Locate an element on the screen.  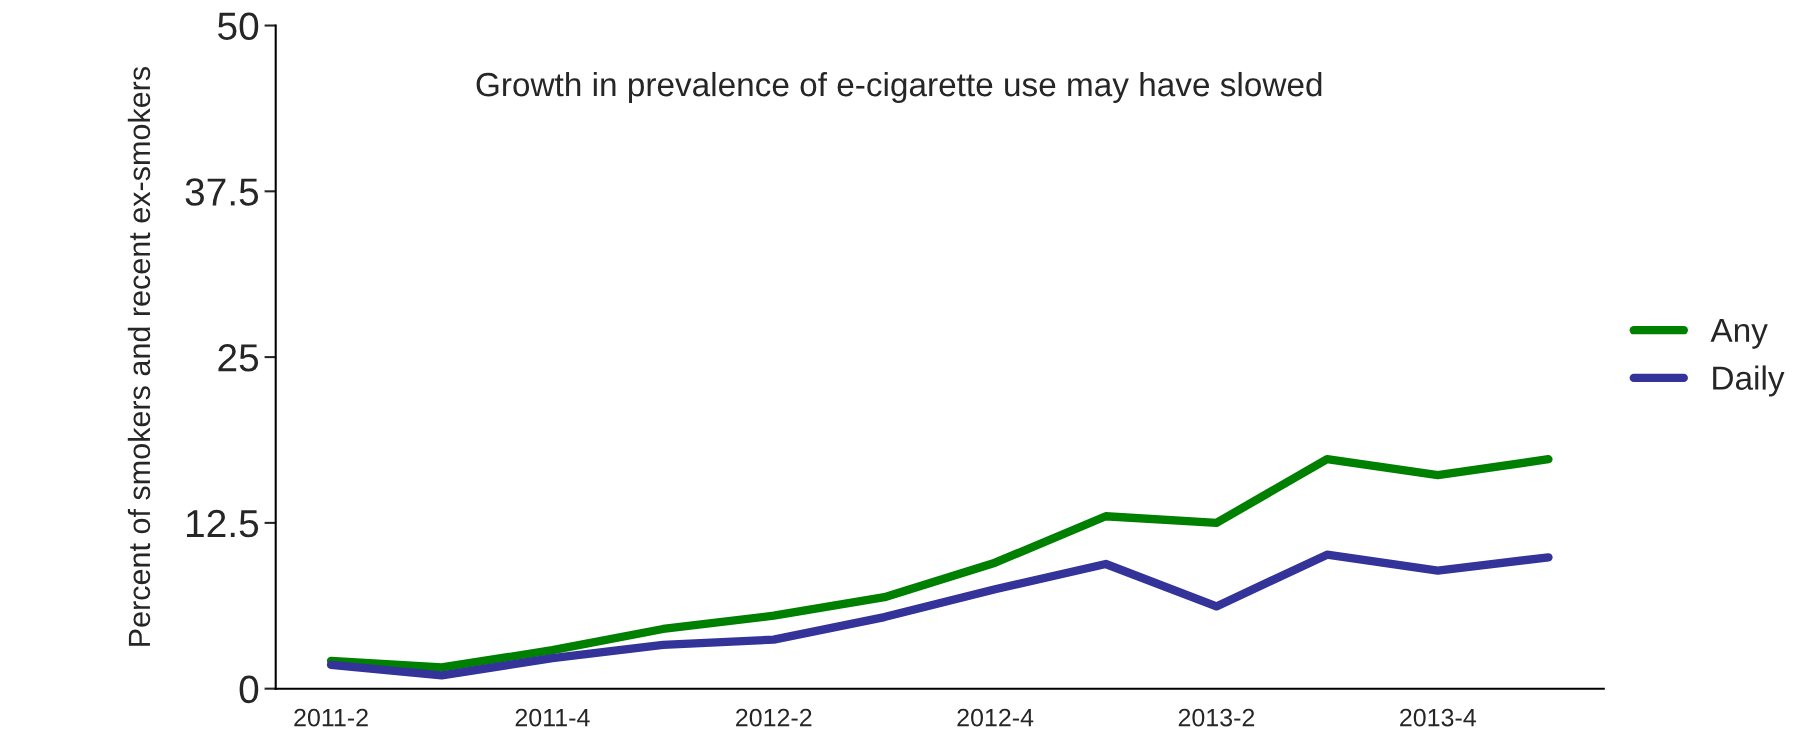
y-tick-label: 0 is located at coordinates (249, 689).